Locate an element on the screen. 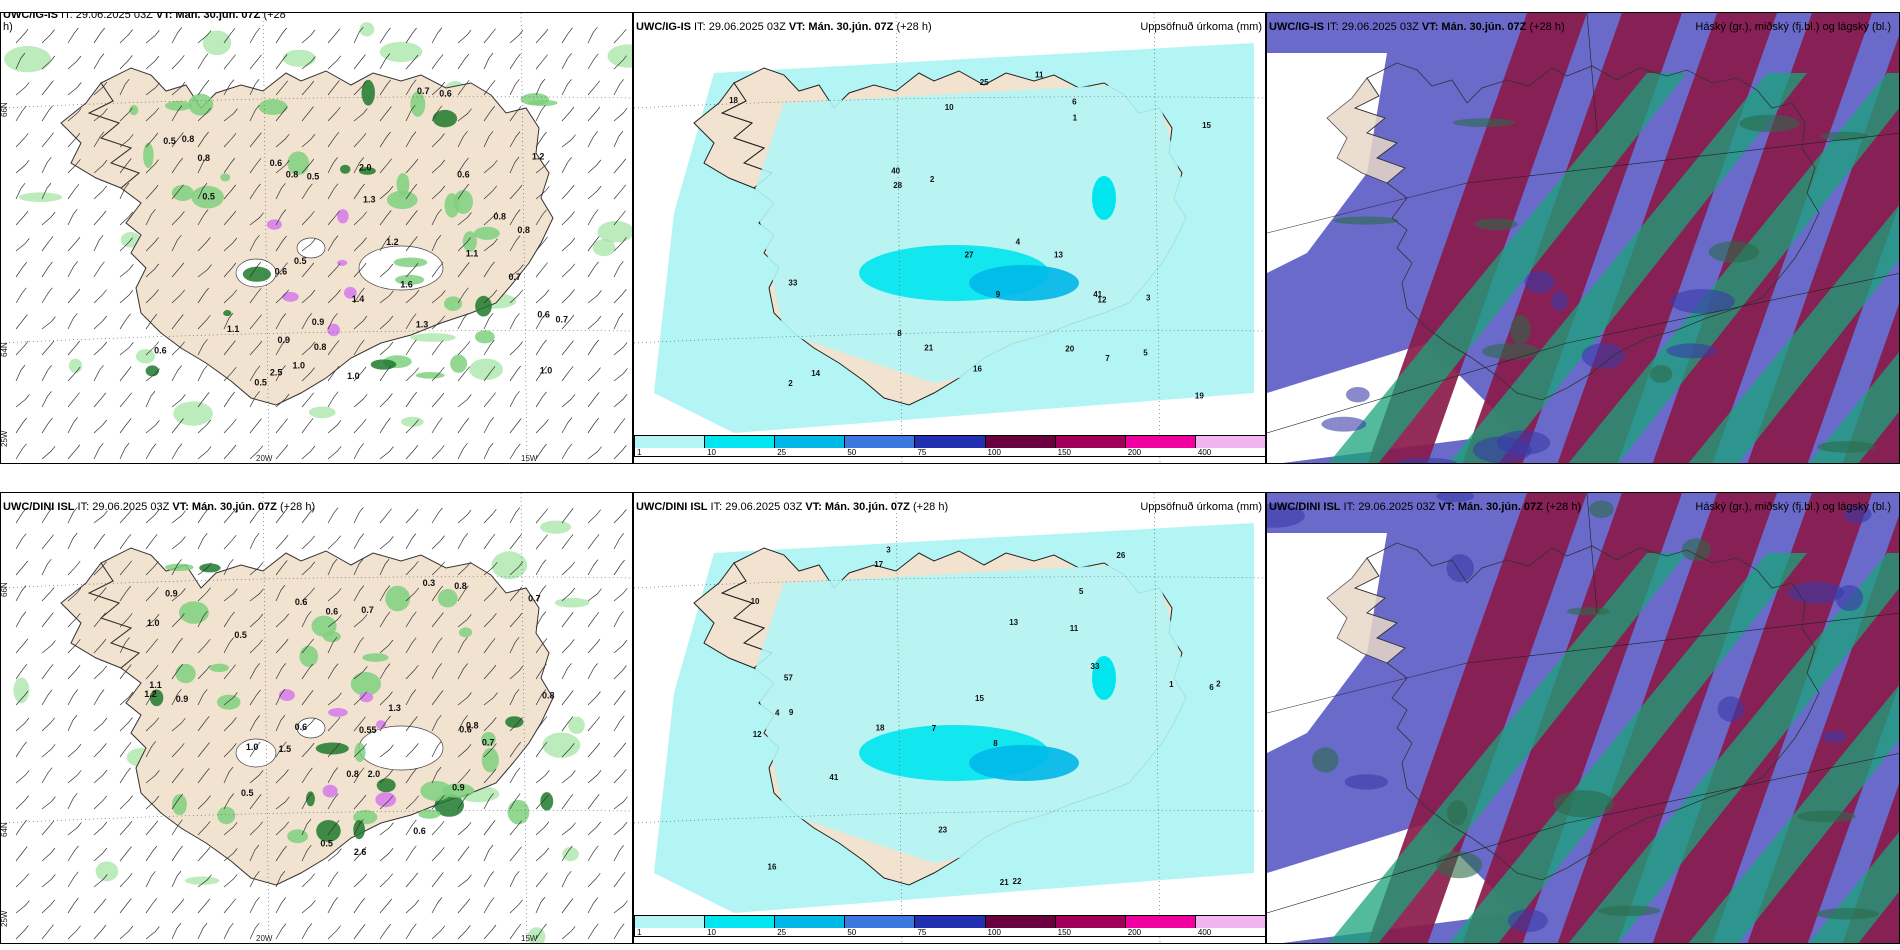  precip-value-label: 0.8 is located at coordinates (523, 230).